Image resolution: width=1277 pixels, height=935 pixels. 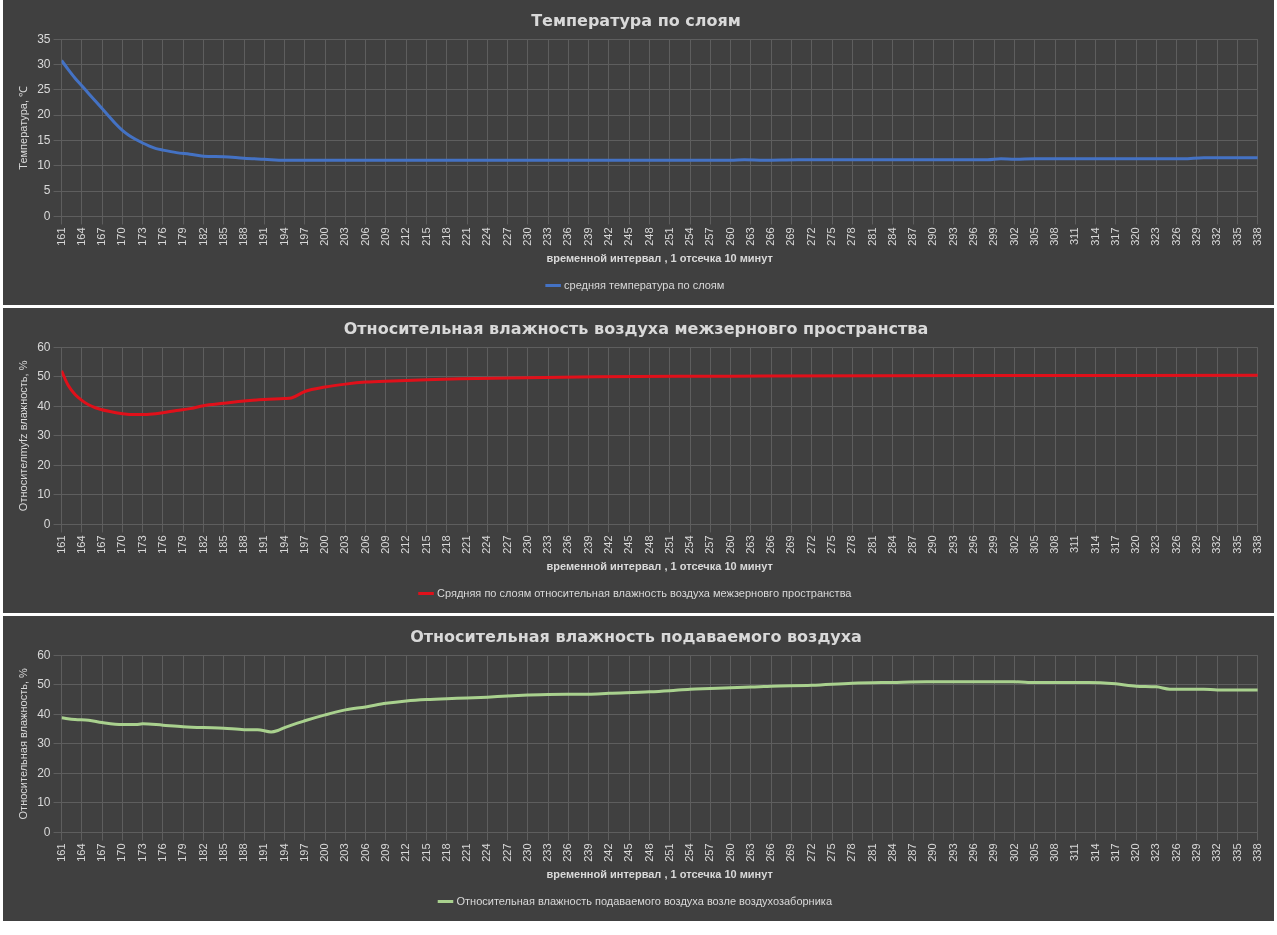 I want to click on chart-title: Температура по слоям, so click(x=636, y=20).